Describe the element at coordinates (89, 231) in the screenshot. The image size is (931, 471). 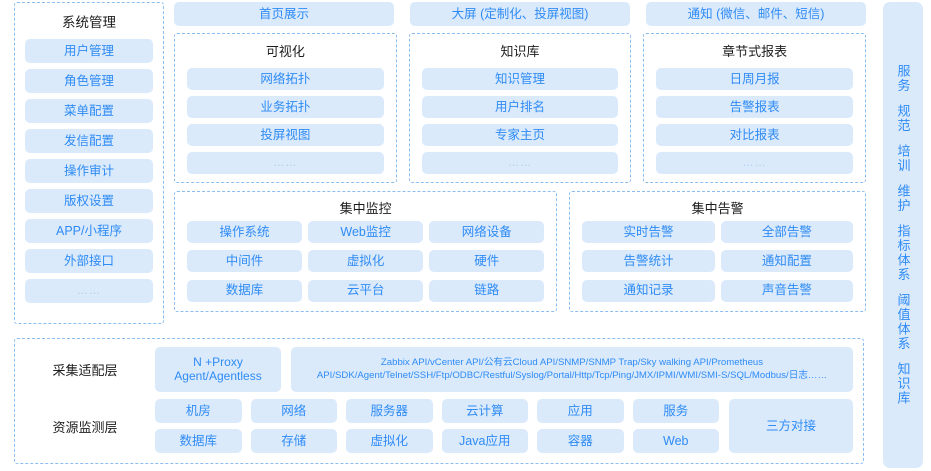
I see `sidebar-item-app-miniprogram: APP/小程序` at that location.